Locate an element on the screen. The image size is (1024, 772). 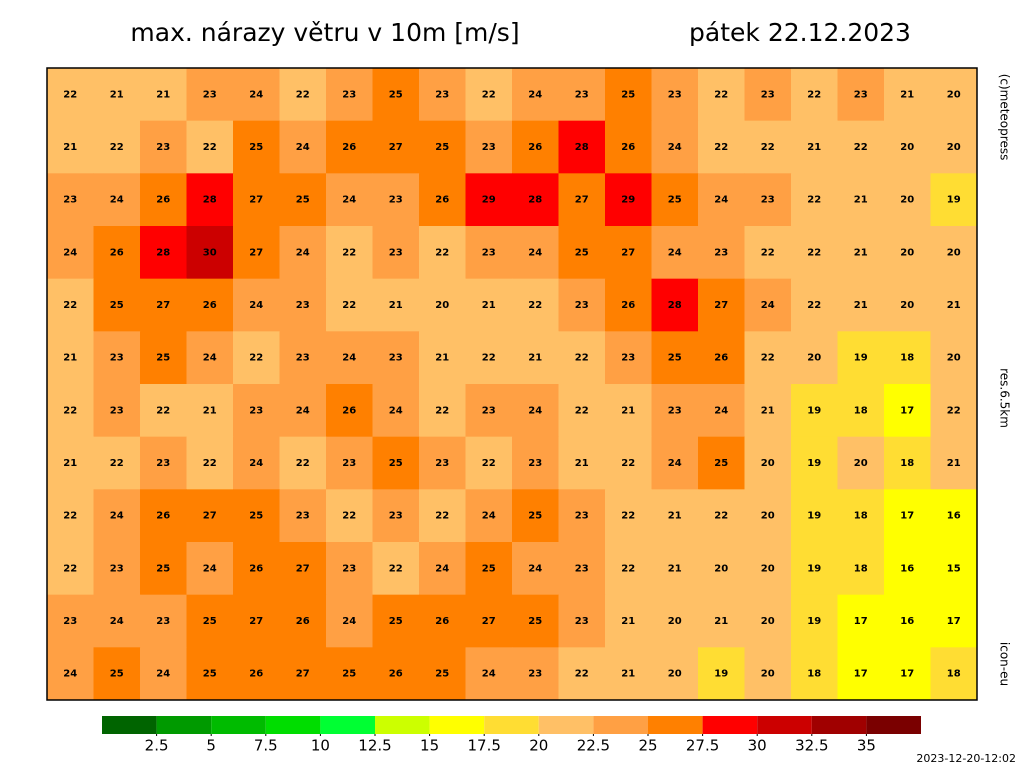
wind-value: 27 is located at coordinates (303, 674).